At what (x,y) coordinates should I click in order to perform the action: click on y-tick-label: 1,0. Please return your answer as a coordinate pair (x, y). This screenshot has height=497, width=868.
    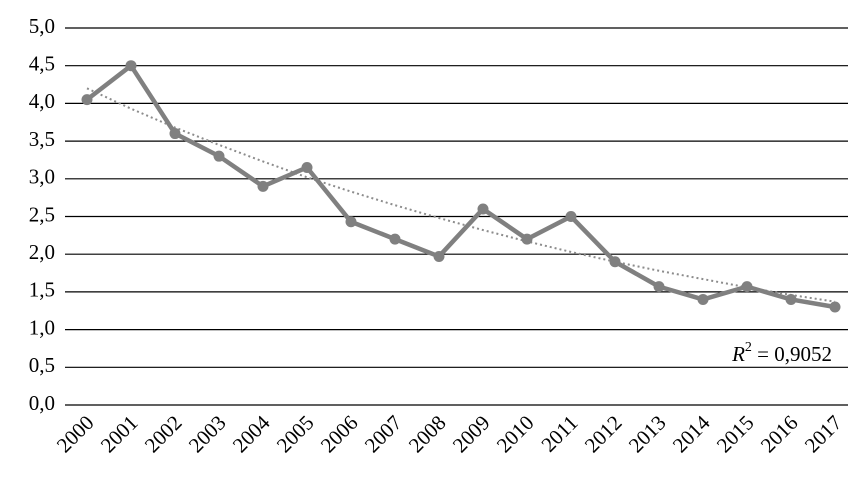
    Looking at the image, I should click on (42, 327).